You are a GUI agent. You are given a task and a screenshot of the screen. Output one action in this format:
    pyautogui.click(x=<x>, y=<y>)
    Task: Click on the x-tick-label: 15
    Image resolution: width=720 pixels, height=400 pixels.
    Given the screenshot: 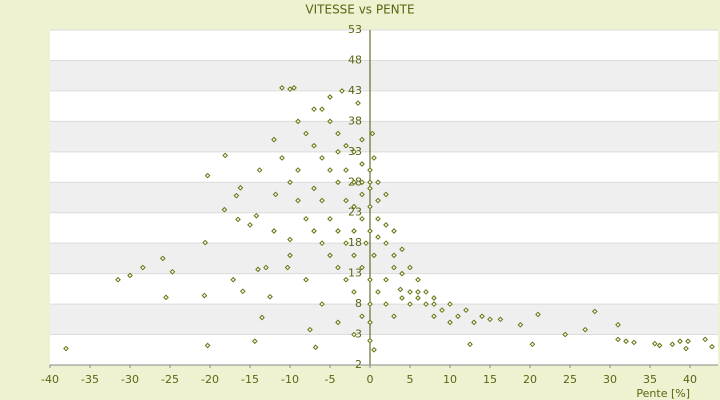 What is the action you would take?
    pyautogui.click(x=490, y=379)
    